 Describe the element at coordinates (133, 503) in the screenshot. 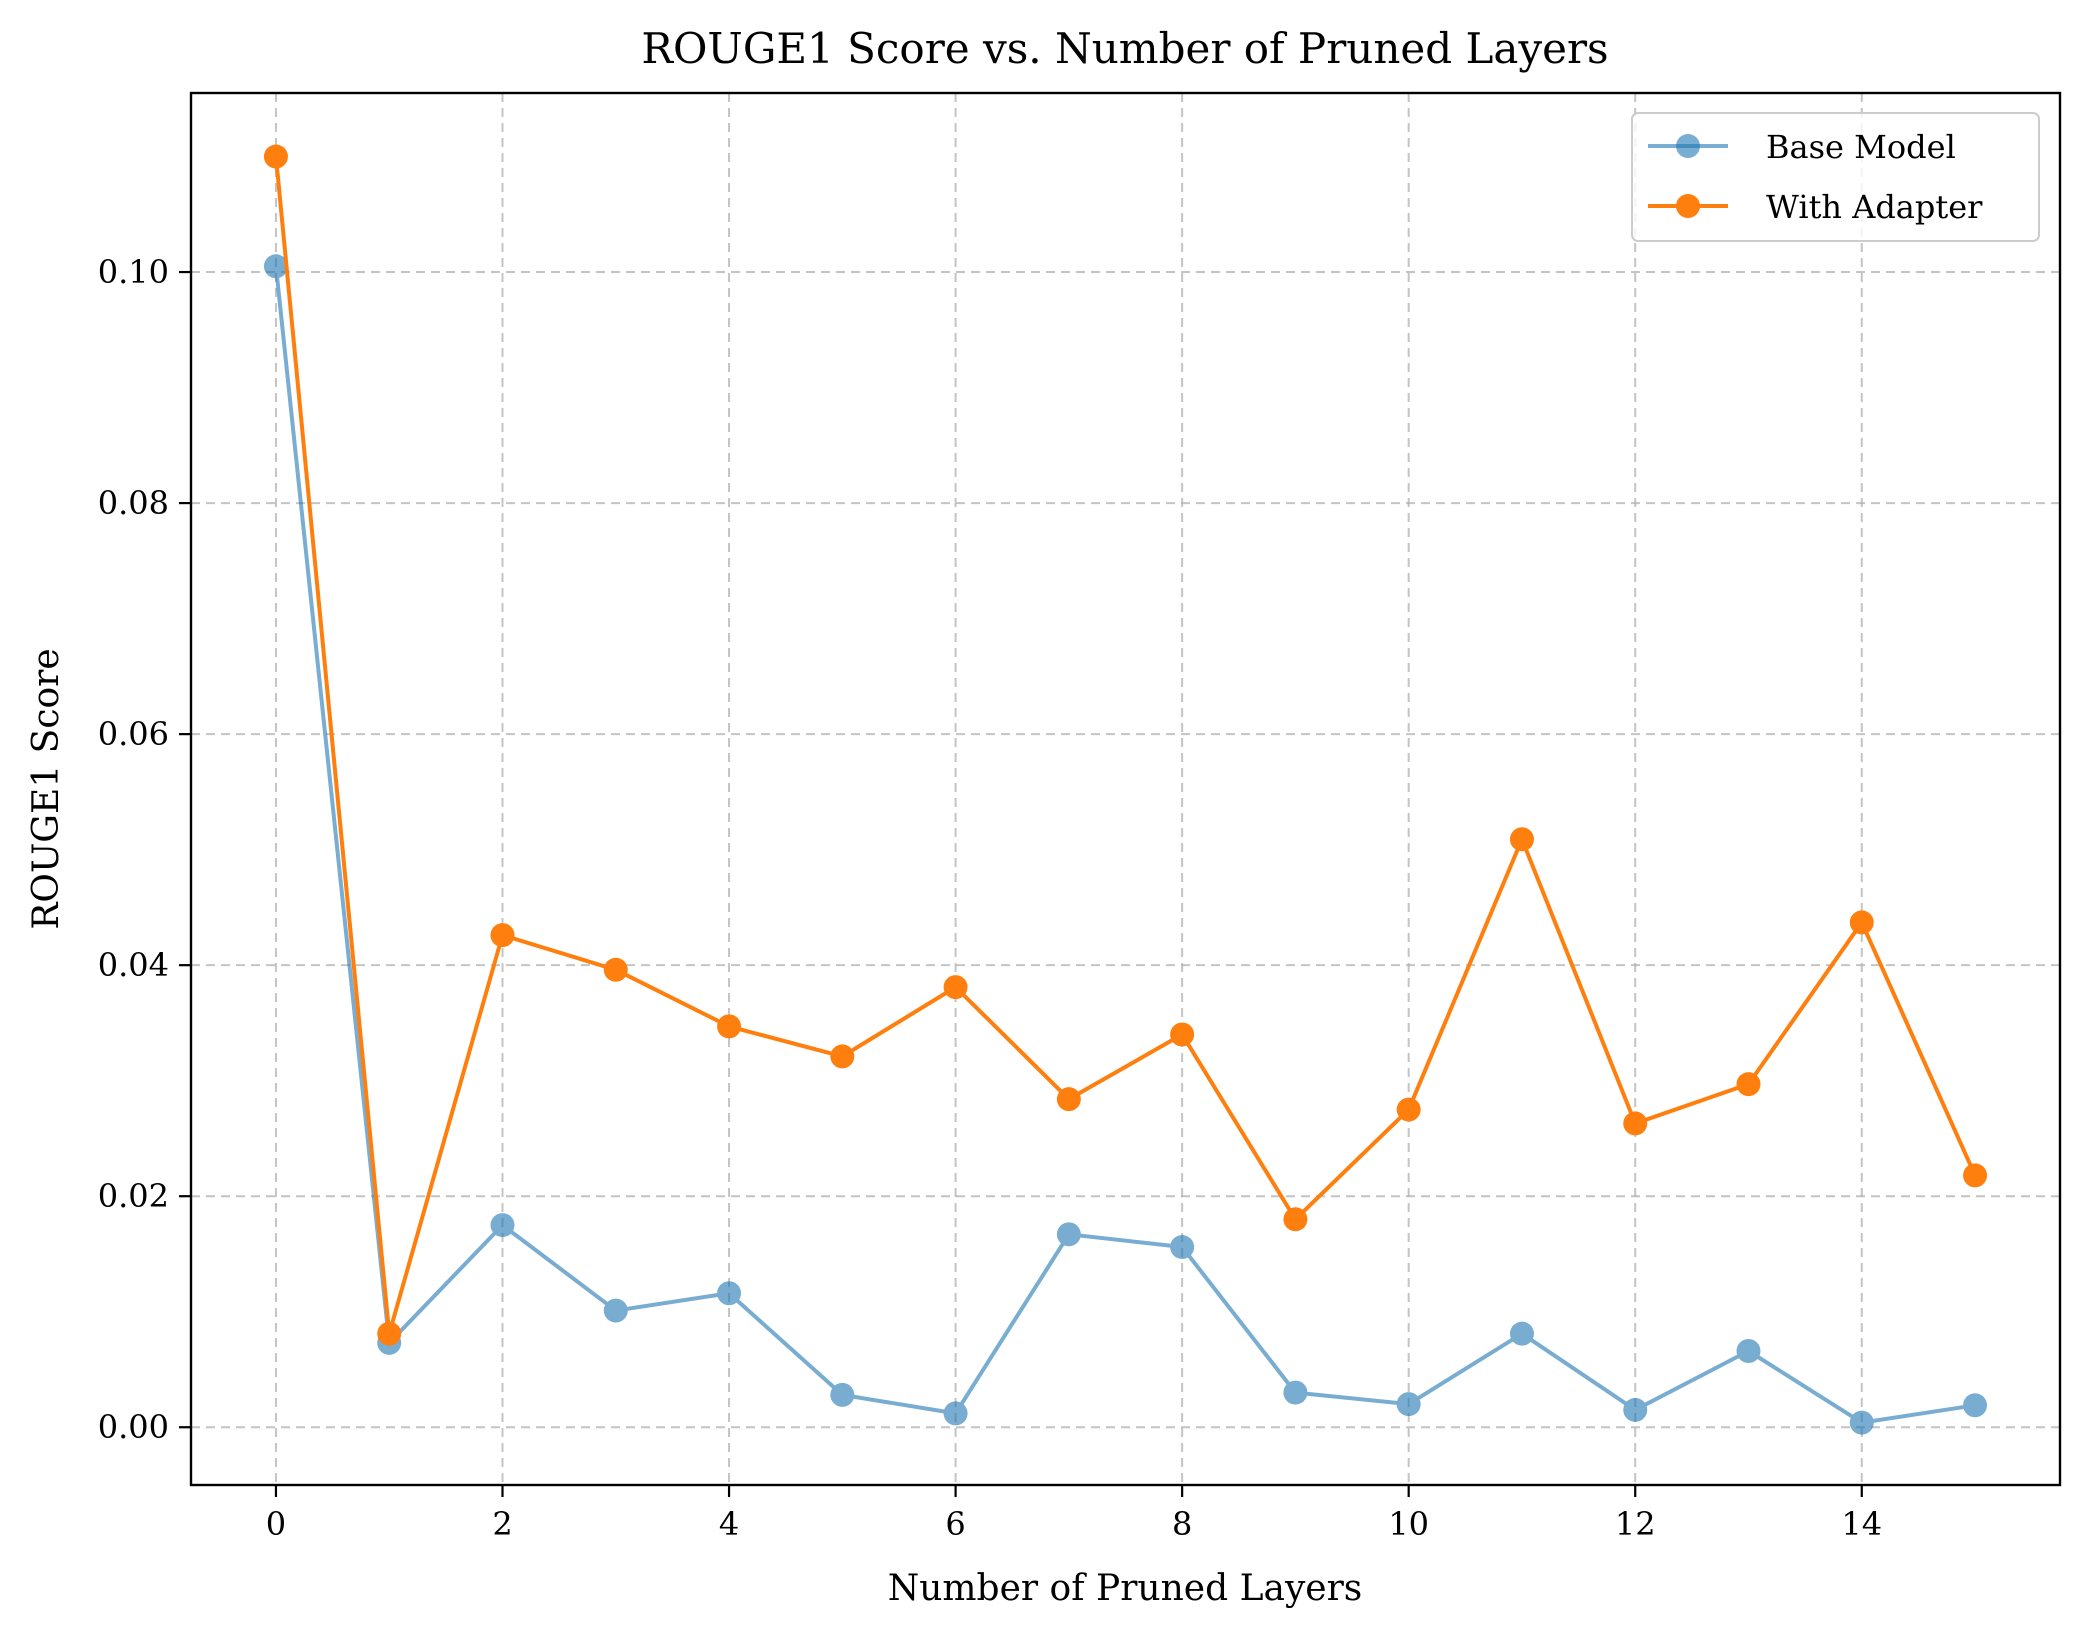

I see `y-tick-label: 0.08` at that location.